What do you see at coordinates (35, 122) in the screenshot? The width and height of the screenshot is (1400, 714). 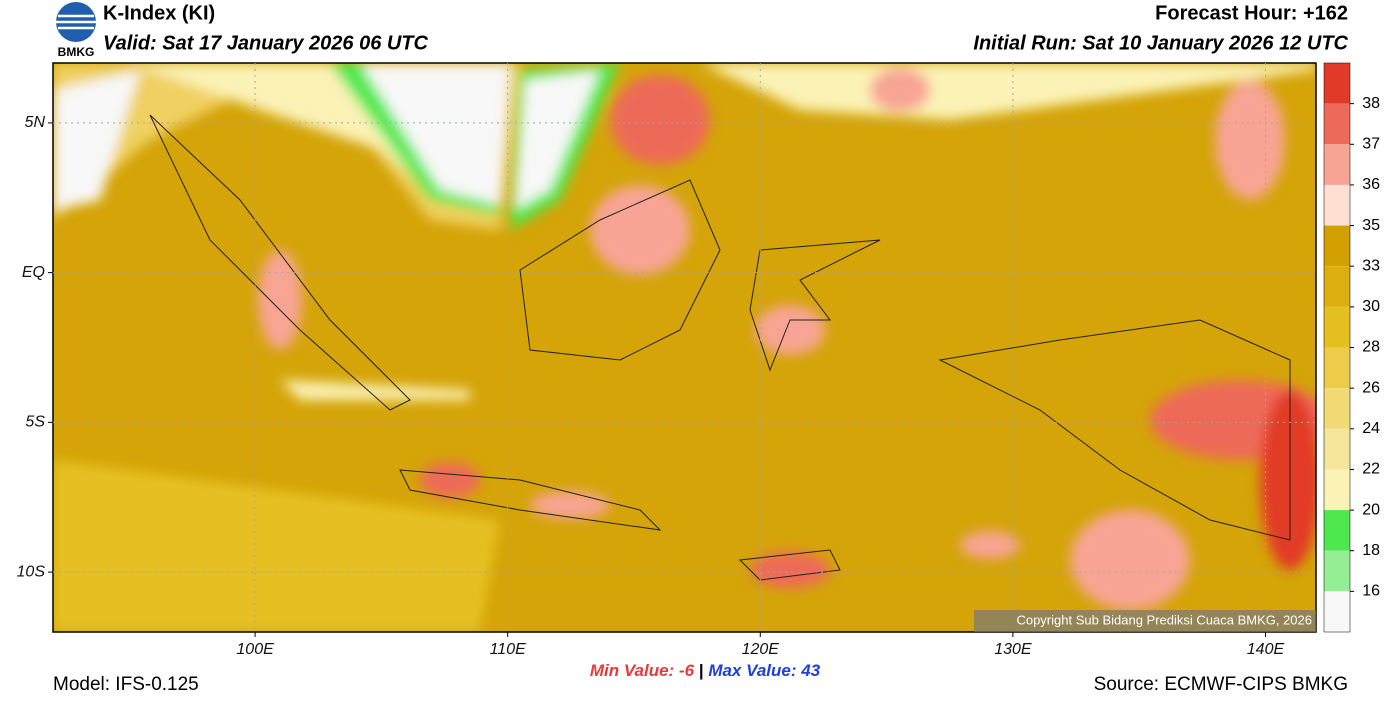 I see `lat-tick-label: 5N` at bounding box center [35, 122].